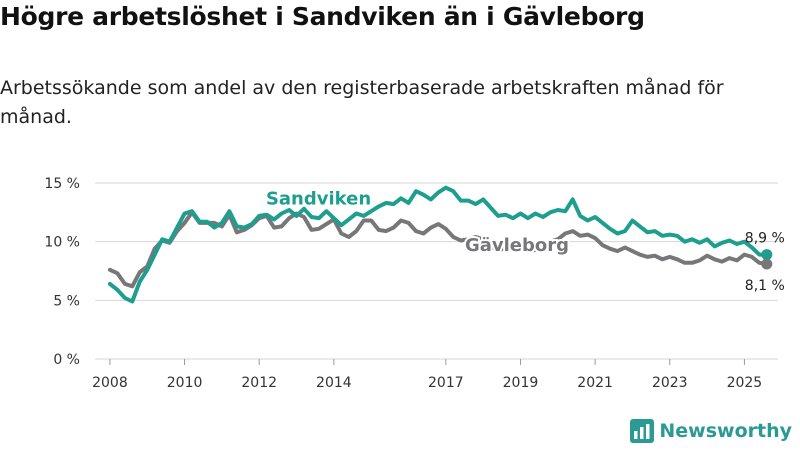  Describe the element at coordinates (62, 184) in the screenshot. I see `y-tick-label: 15 %` at that location.